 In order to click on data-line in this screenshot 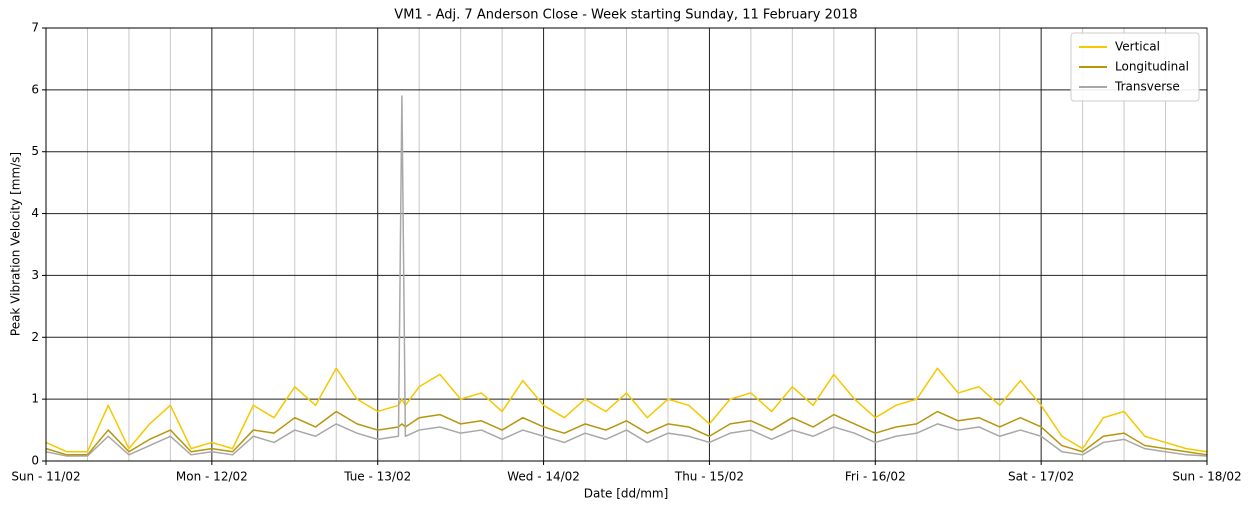, I will do `click(626, 433)`.